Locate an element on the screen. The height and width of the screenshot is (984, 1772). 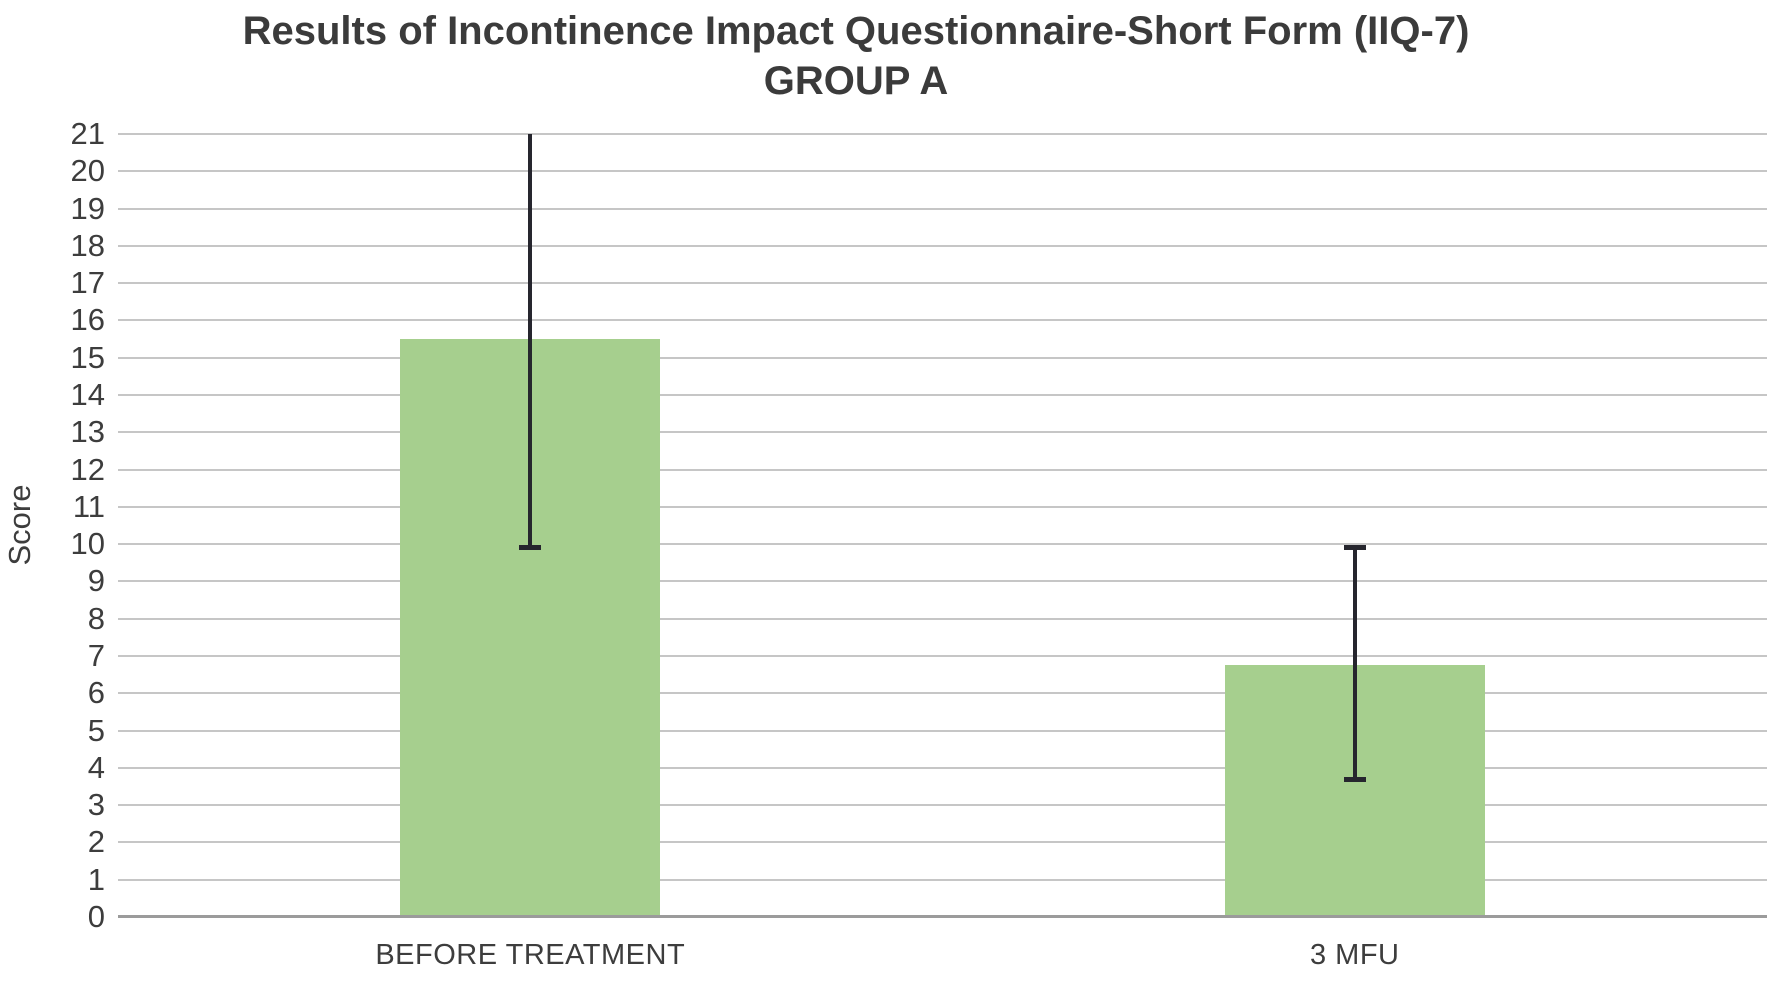
y-tick-label: 8 is located at coordinates (96, 618).